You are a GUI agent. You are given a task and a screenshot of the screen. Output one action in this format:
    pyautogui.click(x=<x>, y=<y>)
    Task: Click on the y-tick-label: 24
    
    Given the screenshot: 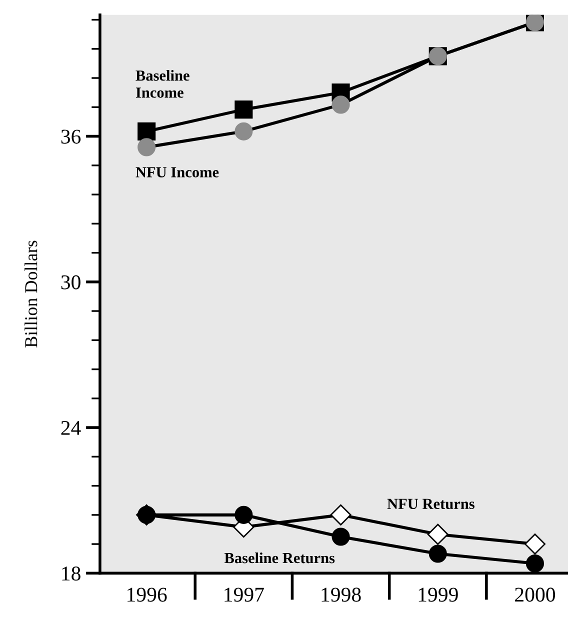 What is the action you would take?
    pyautogui.click(x=71, y=427)
    